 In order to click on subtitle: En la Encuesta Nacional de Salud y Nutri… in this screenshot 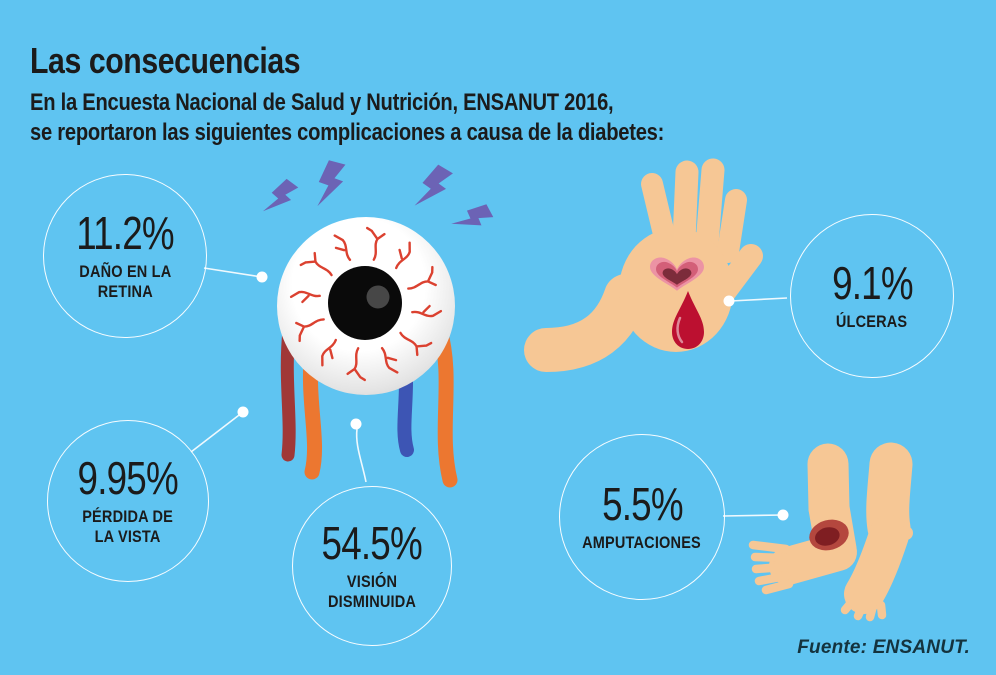, I will do `click(347, 118)`.